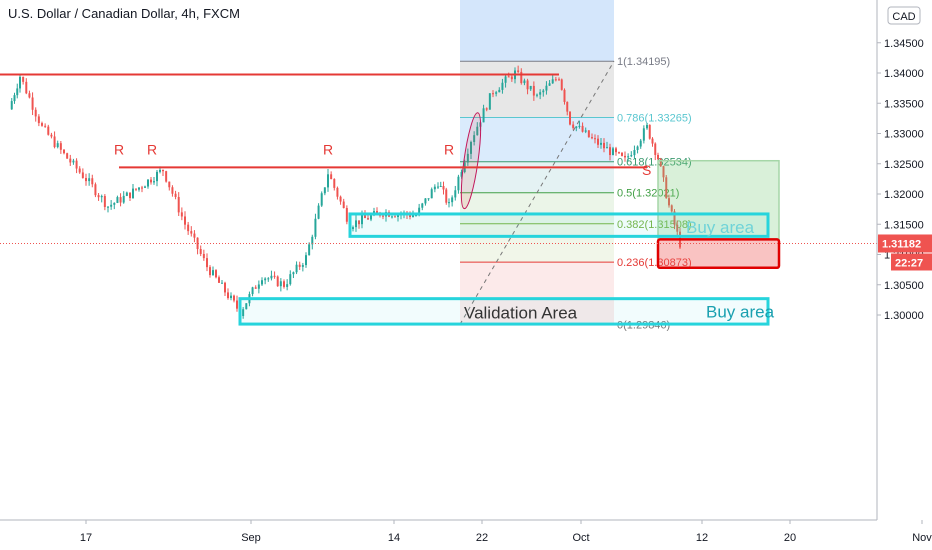  Describe the element at coordinates (251, 538) in the screenshot. I see `time-tick-label: Sep` at that location.